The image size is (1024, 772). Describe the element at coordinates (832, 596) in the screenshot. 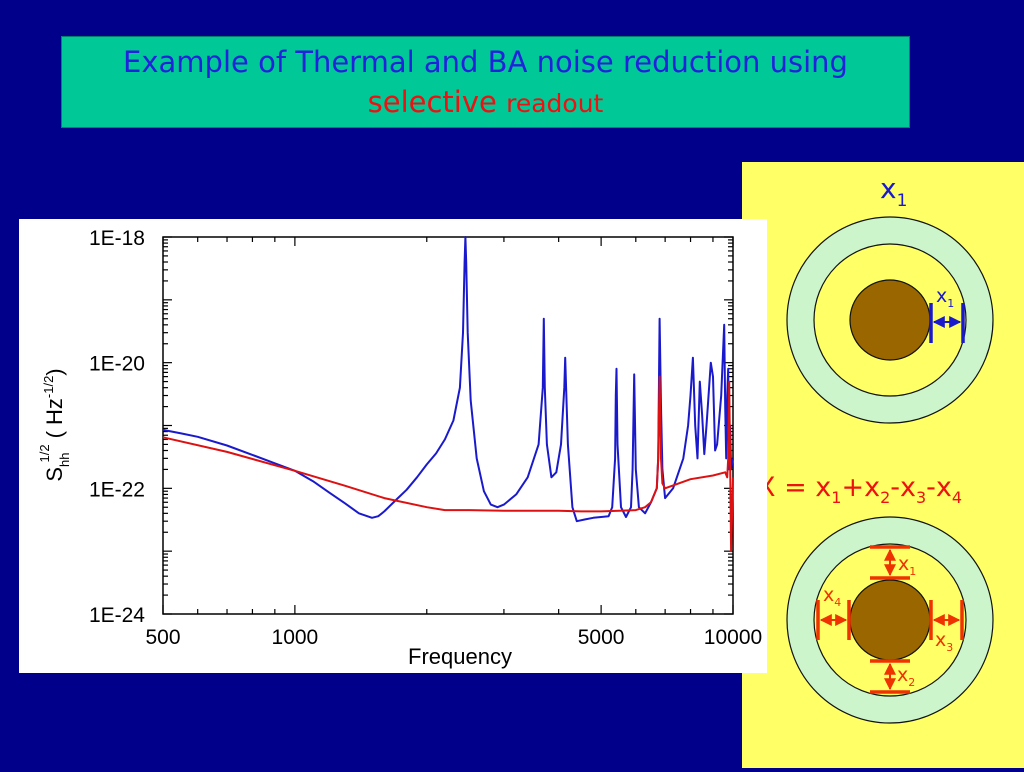

I see `label-x4: x4` at that location.